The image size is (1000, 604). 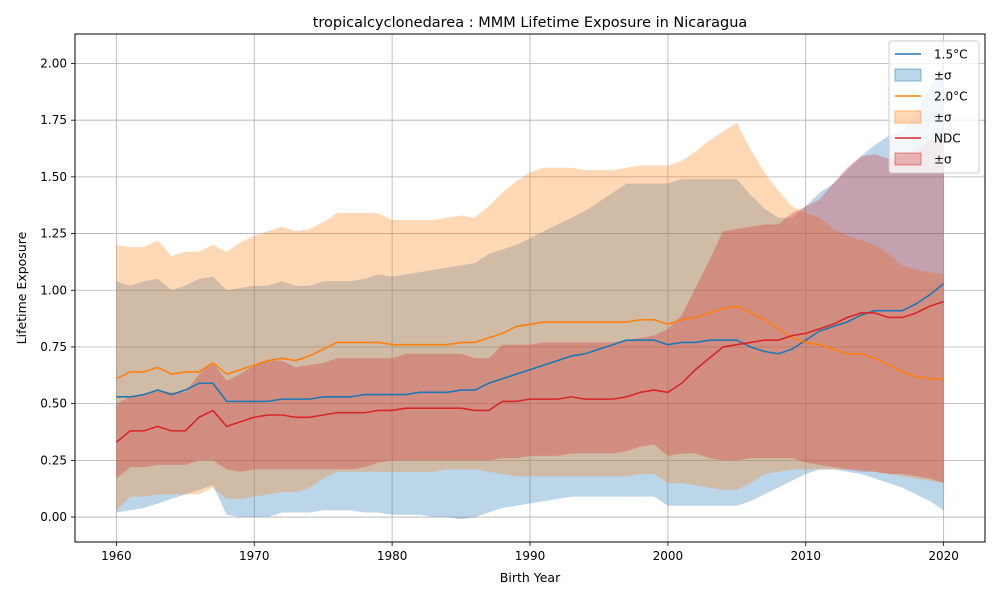 What do you see at coordinates (908, 159) in the screenshot?
I see `legend-swatch-ndc` at bounding box center [908, 159].